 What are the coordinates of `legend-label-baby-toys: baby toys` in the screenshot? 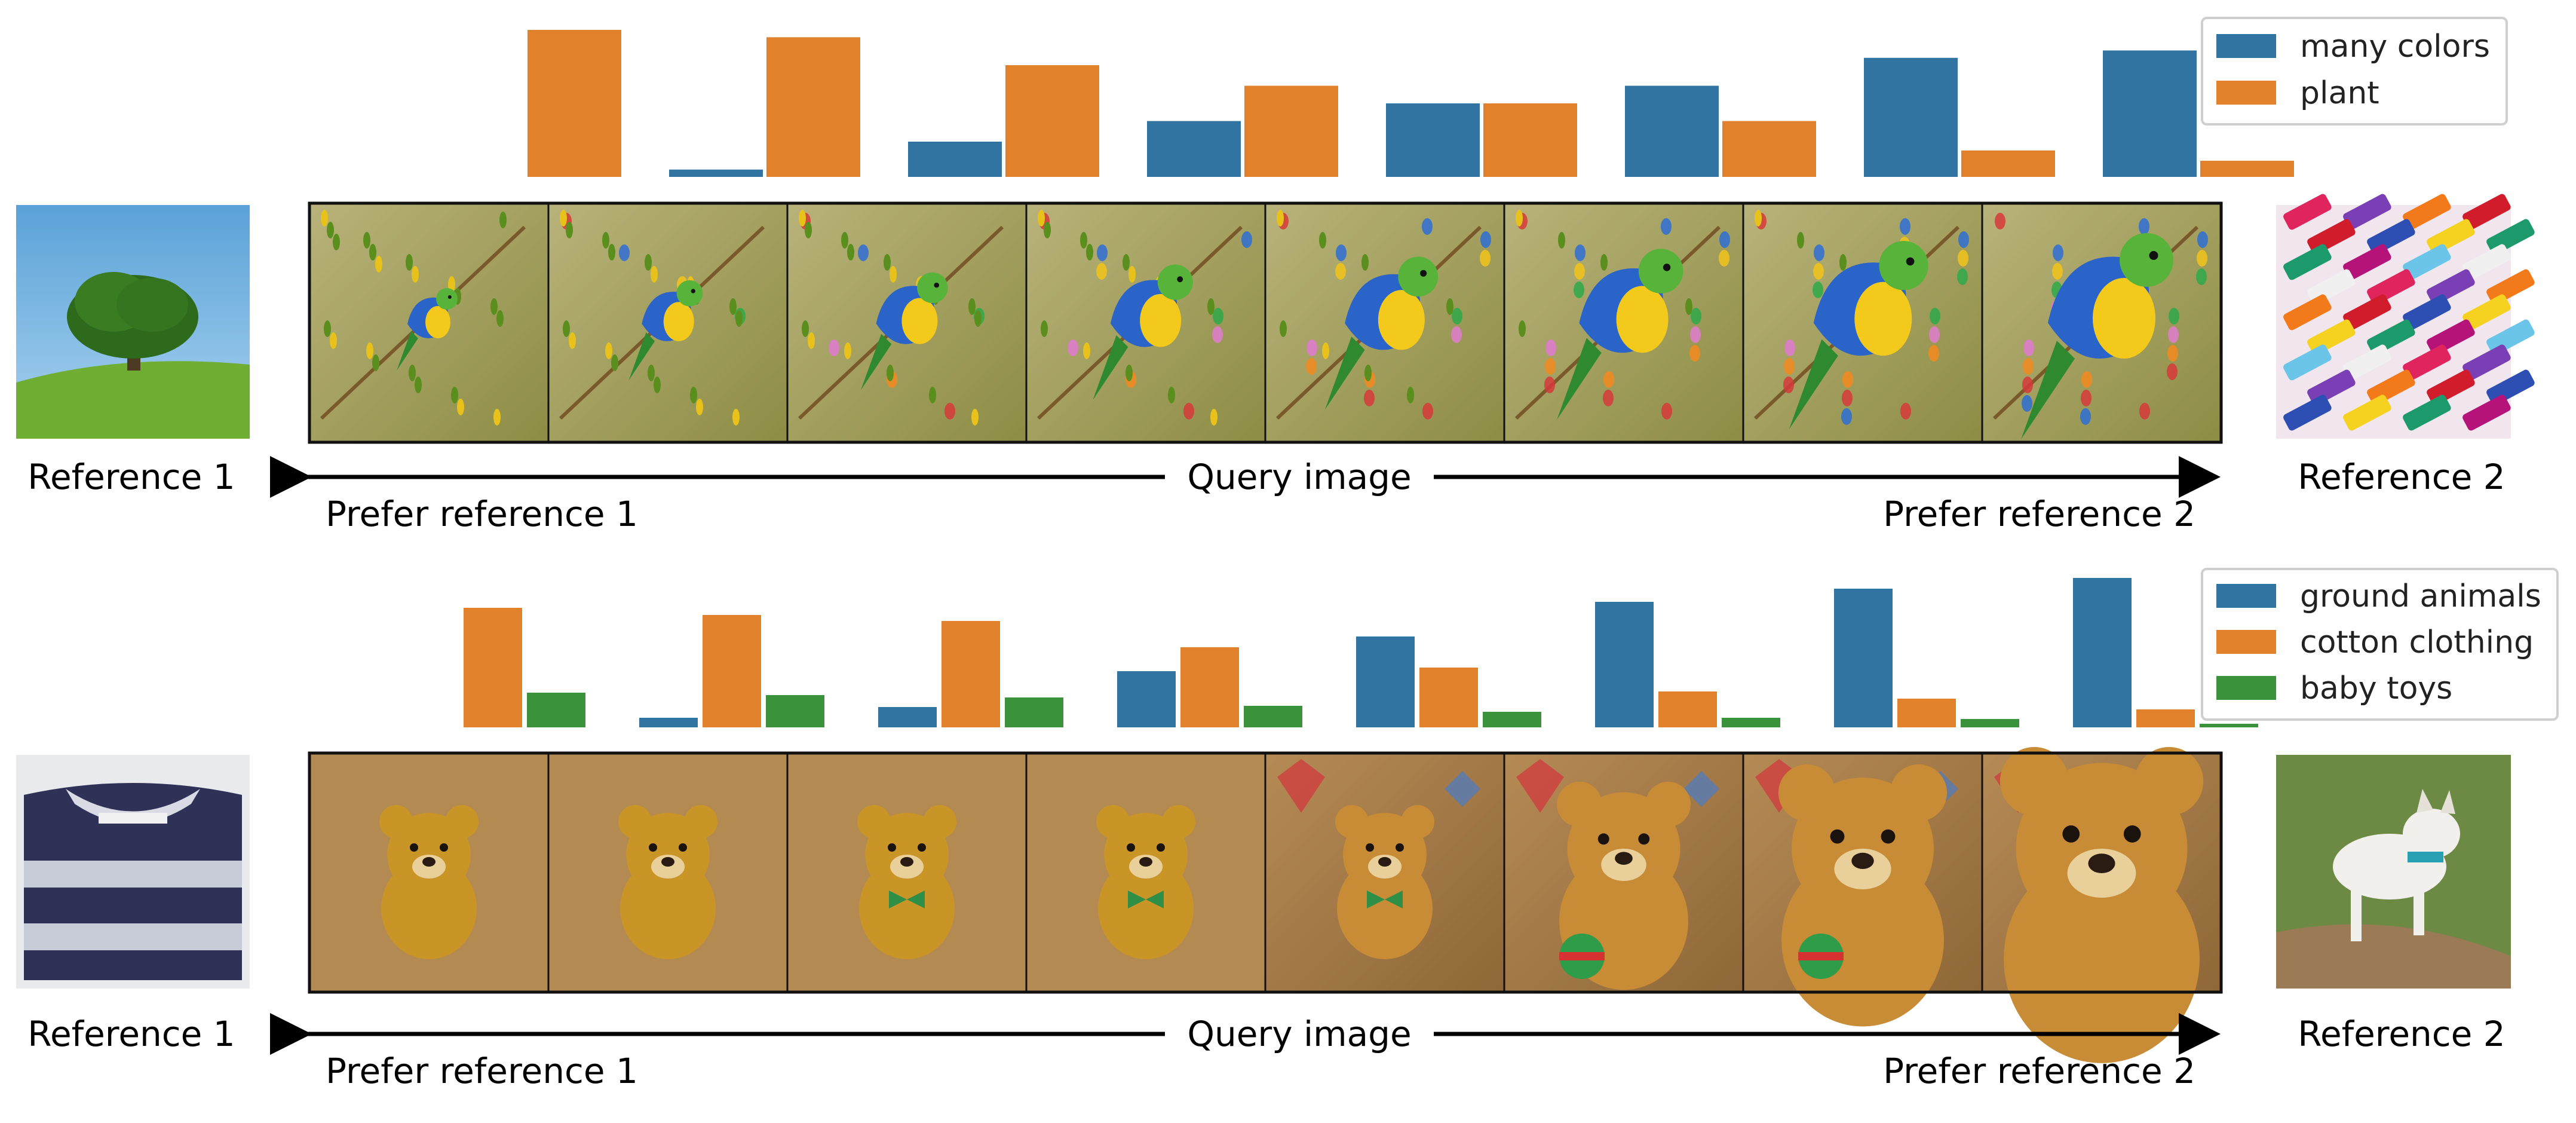 It's located at (2376, 688).